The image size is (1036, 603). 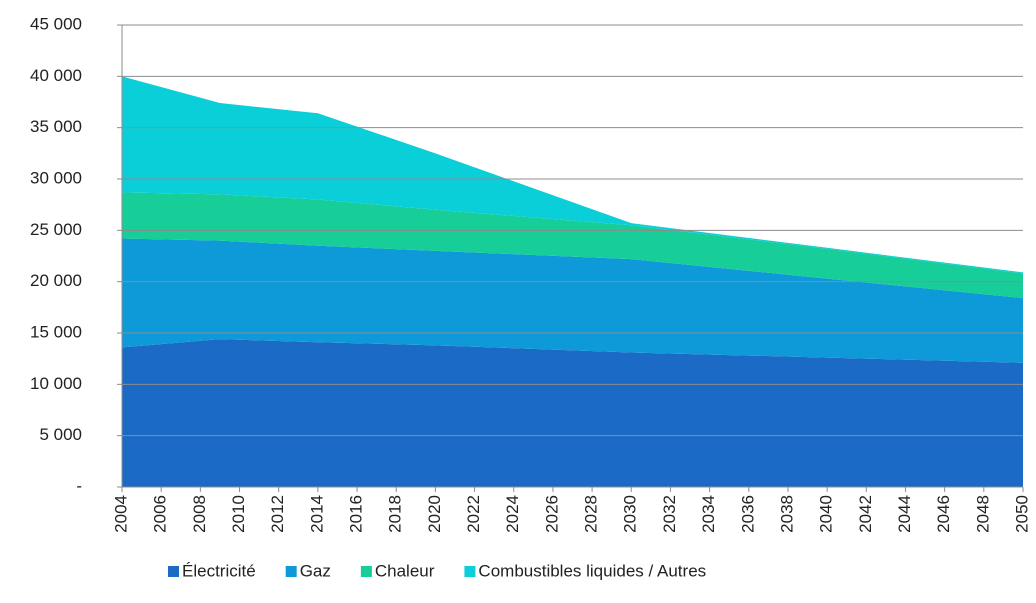 What do you see at coordinates (1021, 514) in the screenshot?
I see `x-tick-label: 2050` at bounding box center [1021, 514].